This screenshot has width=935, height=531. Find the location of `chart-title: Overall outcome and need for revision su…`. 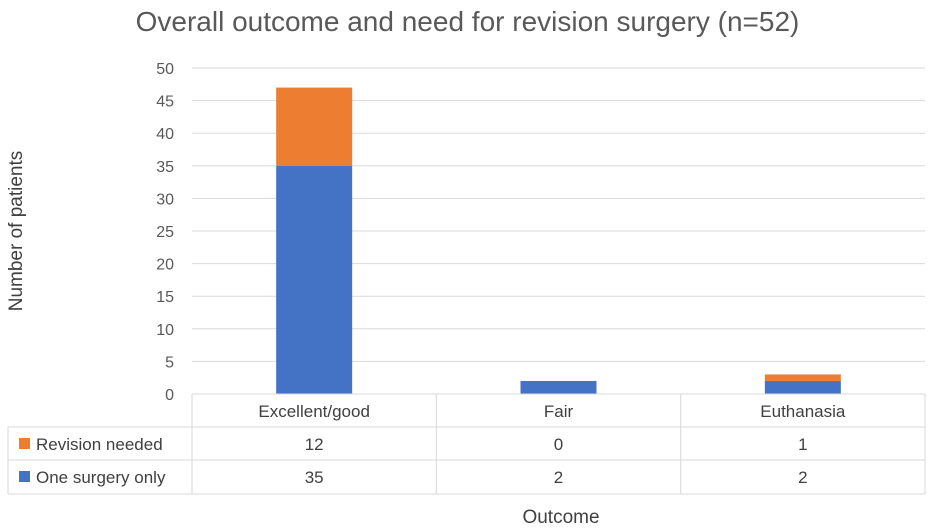

chart-title: Overall outcome and need for revision su… is located at coordinates (467, 21).